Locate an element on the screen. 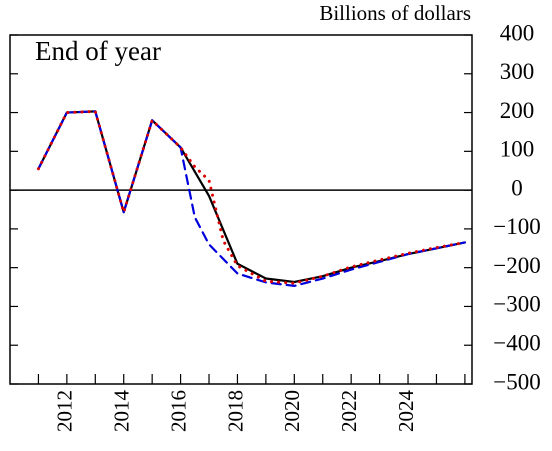  y-tick-label: −400 is located at coordinates (516, 343).